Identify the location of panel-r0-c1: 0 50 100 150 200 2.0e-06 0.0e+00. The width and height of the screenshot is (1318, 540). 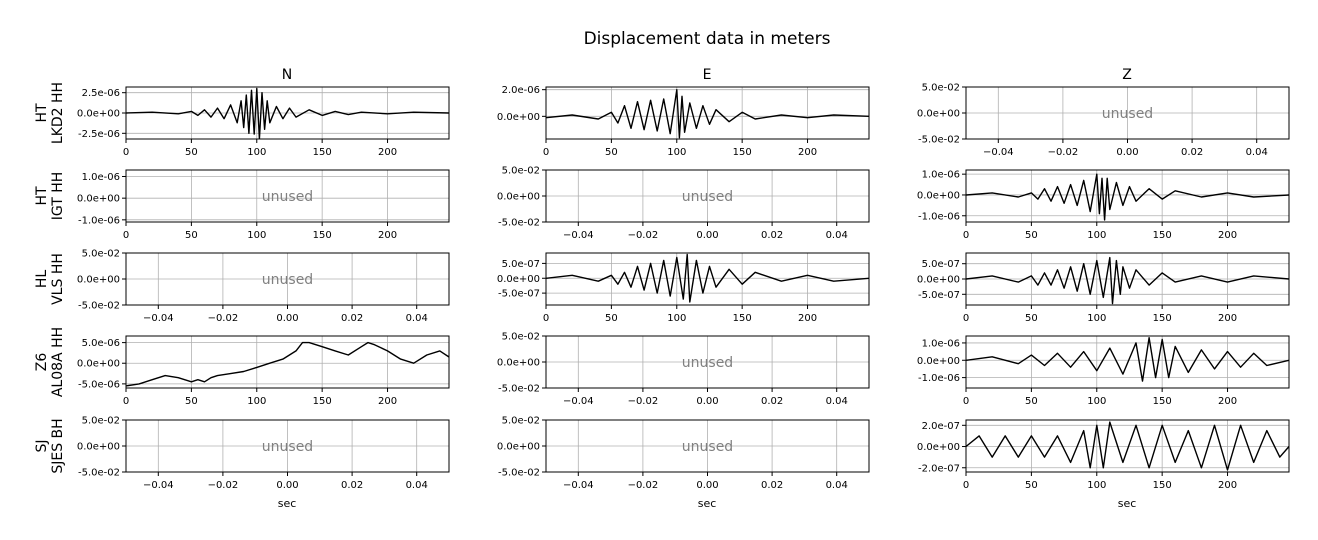
(683, 121).